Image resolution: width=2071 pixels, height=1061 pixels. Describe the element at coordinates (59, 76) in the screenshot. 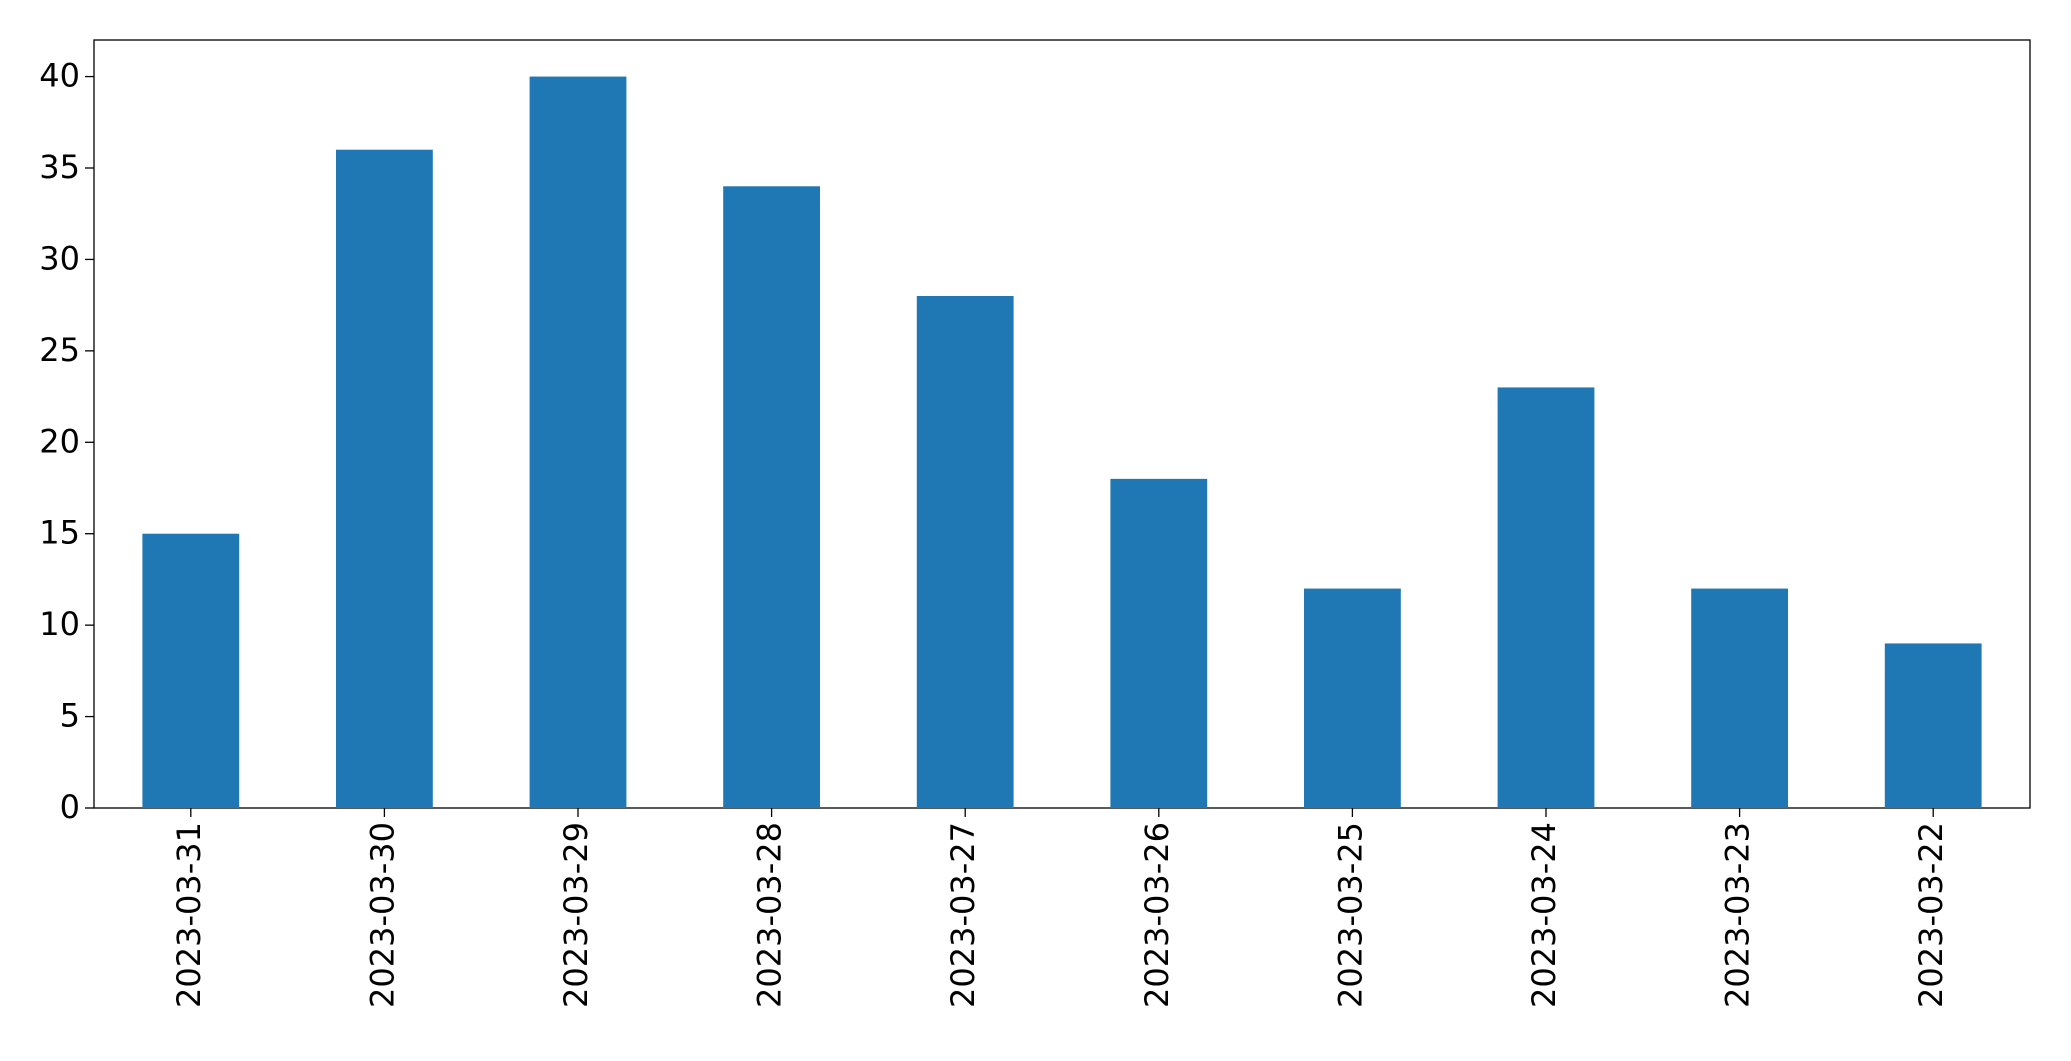

I see `y-tick-label: 40` at that location.